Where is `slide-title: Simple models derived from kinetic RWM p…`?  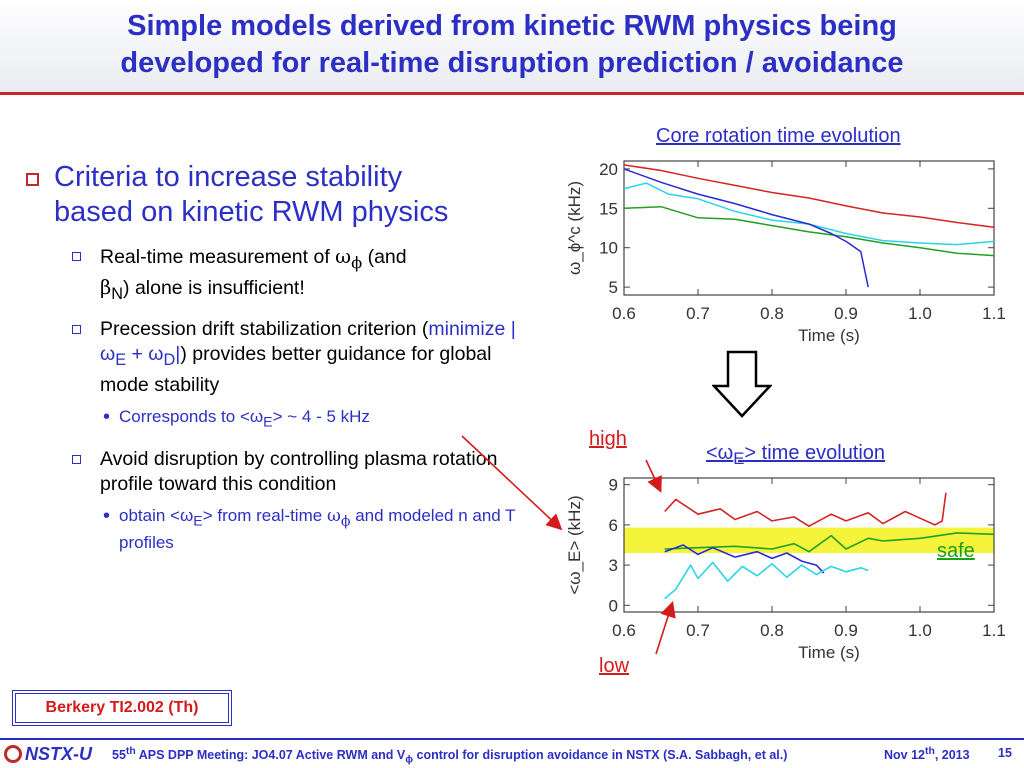
slide-title: Simple models derived from kinetic RWM p… is located at coordinates (512, 45).